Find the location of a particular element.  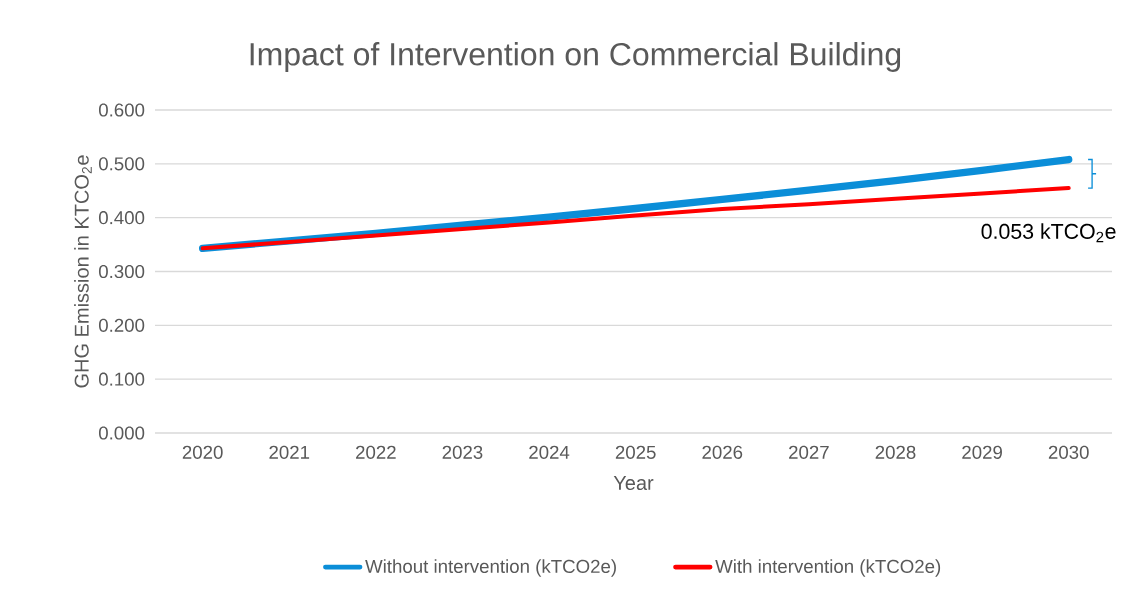

x-tick-label: 2027 is located at coordinates (809, 452).